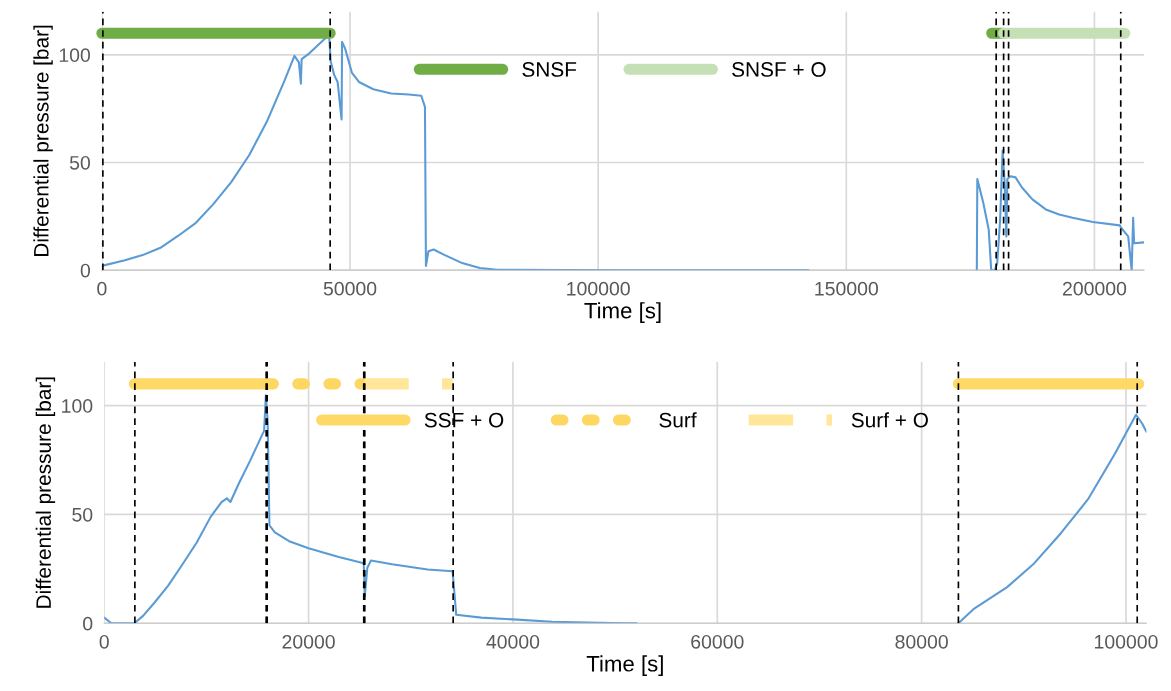  Describe the element at coordinates (678, 420) in the screenshot. I see `legend-label: Surf` at that location.